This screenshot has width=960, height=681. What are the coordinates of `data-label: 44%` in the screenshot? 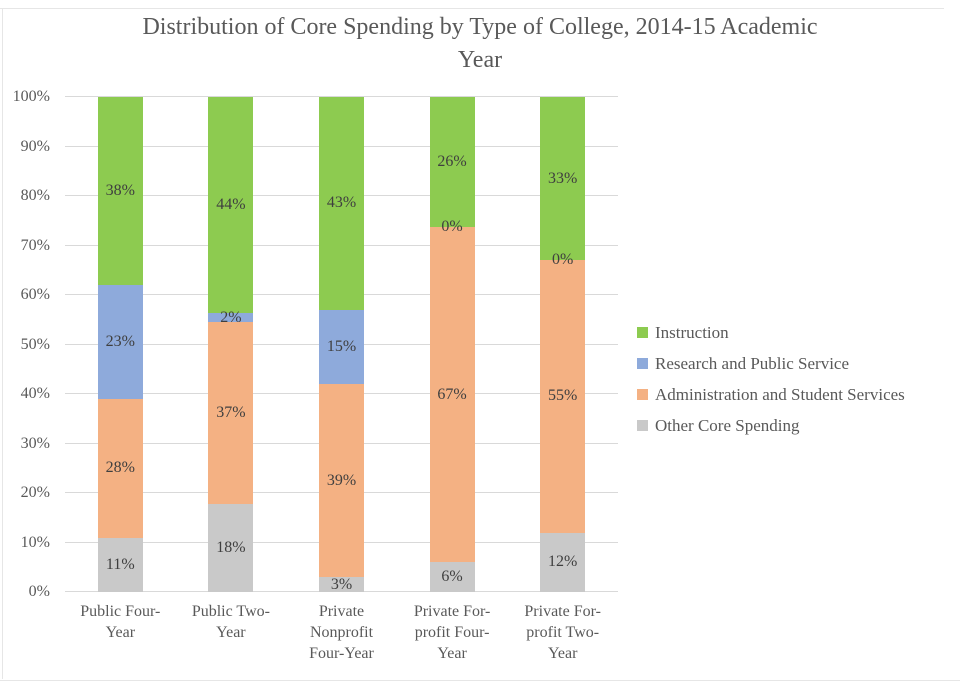 It's located at (231, 204).